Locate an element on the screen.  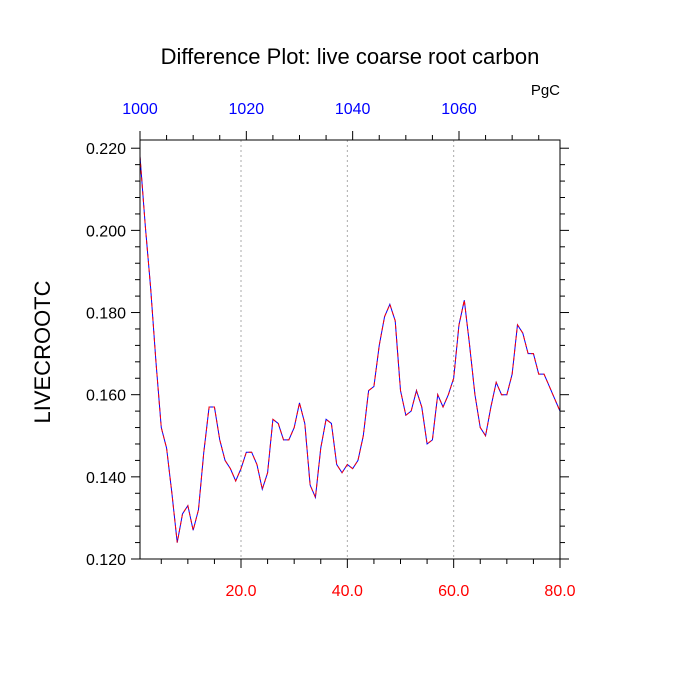
x-tick-label: 40.0 is located at coordinates (347, 591).